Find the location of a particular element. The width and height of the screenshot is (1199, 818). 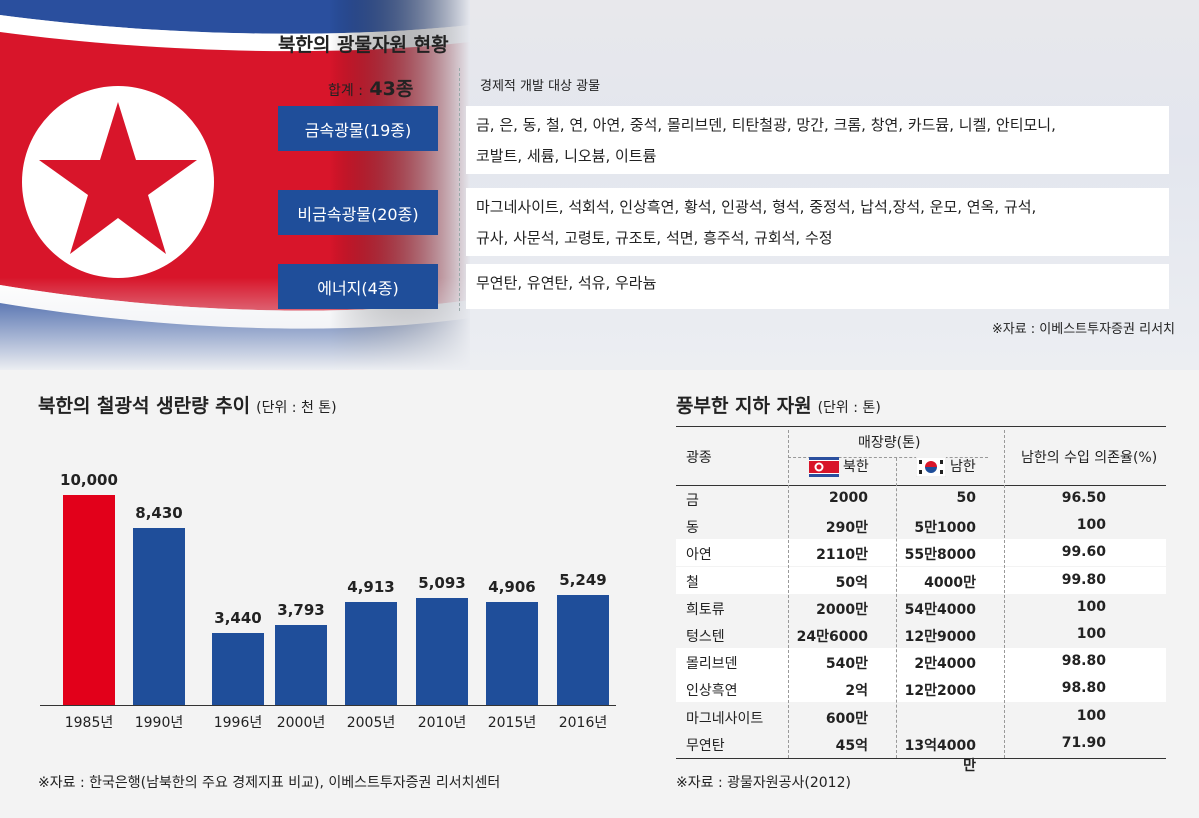

header-south: 남한 is located at coordinates (946, 466).